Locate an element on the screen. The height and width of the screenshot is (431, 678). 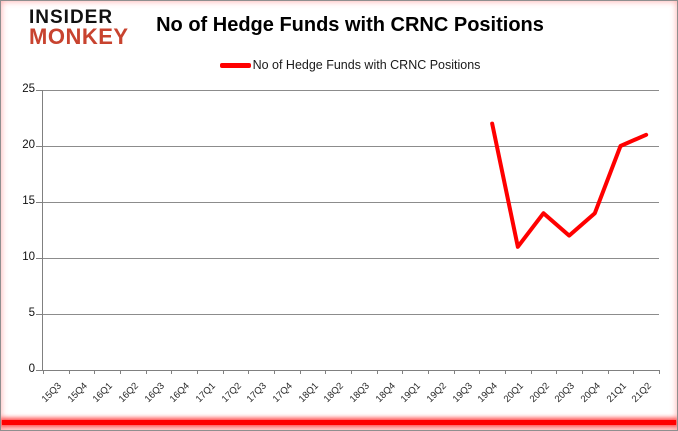
series-canvas is located at coordinates (569, 185).